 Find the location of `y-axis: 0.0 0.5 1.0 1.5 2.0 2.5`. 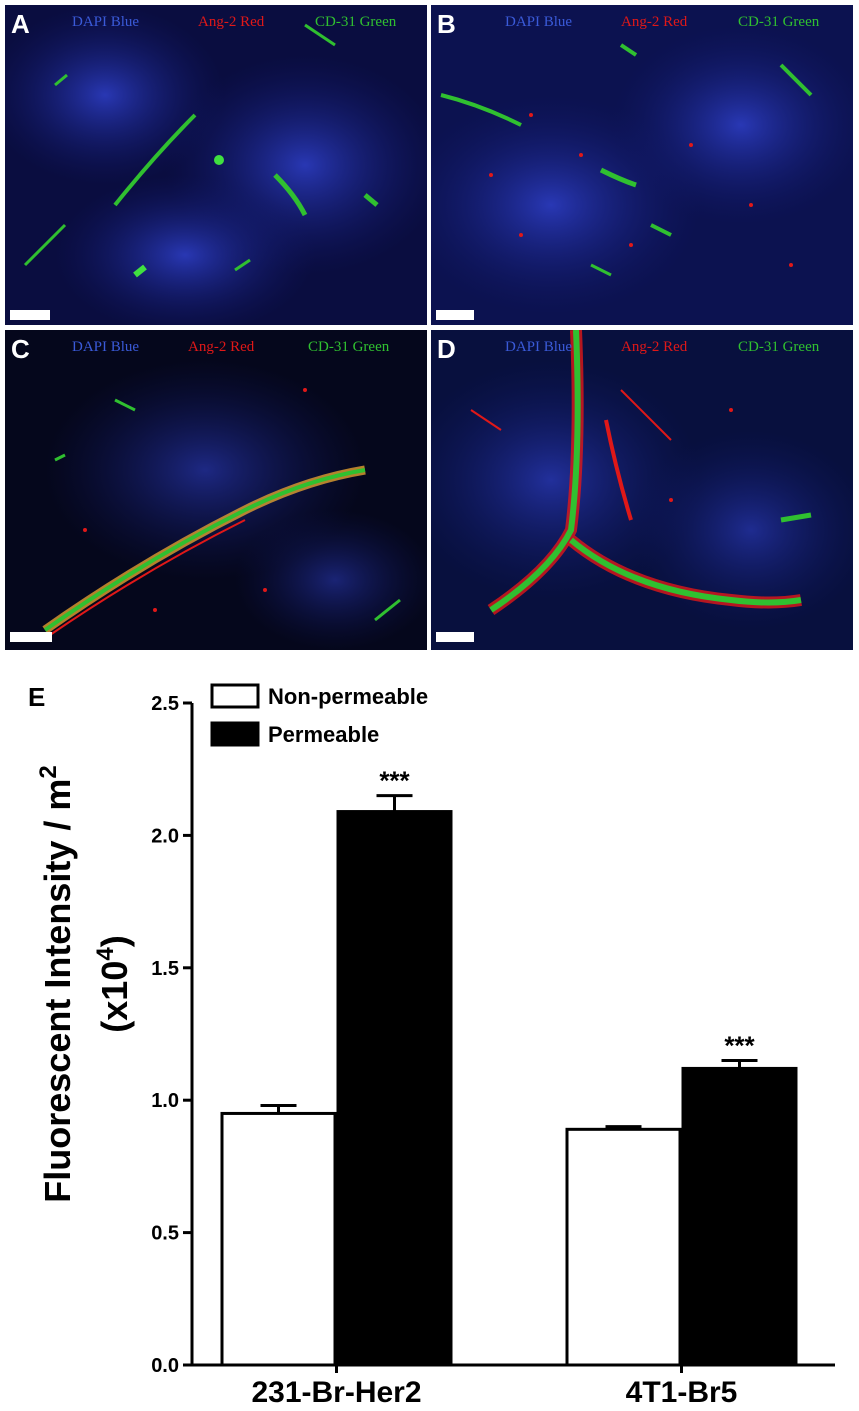

y-axis: 0.0 0.5 1.0 1.5 2.0 2.5 is located at coordinates (172, 1035).